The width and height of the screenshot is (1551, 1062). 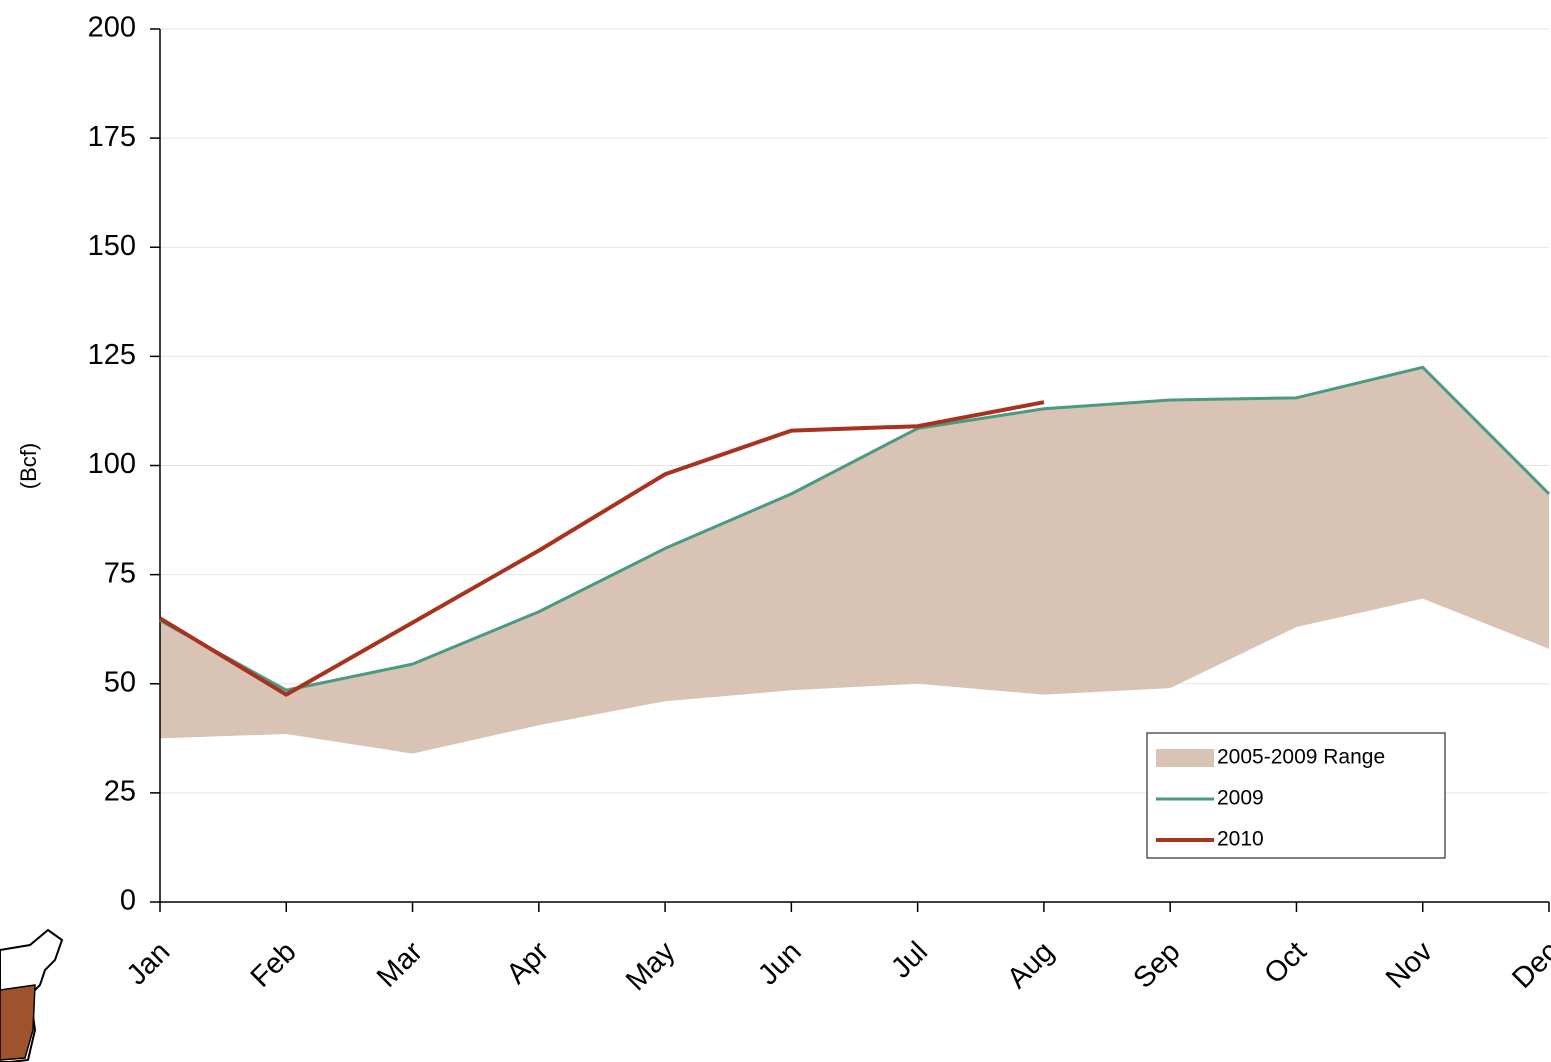 What do you see at coordinates (120, 682) in the screenshot?
I see `y-tick-label: 50` at bounding box center [120, 682].